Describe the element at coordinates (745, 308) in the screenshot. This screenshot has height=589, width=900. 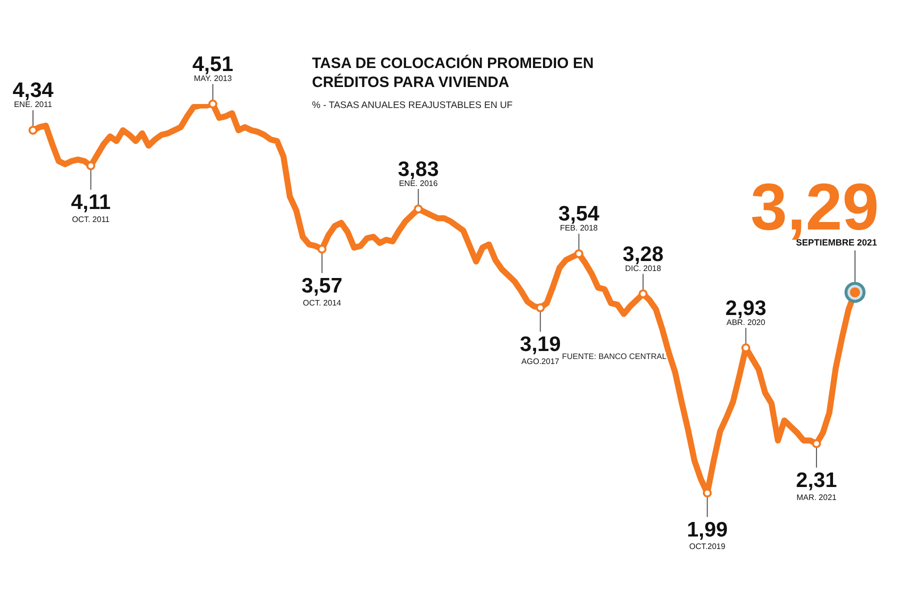
I see `data-label: 2,93` at that location.